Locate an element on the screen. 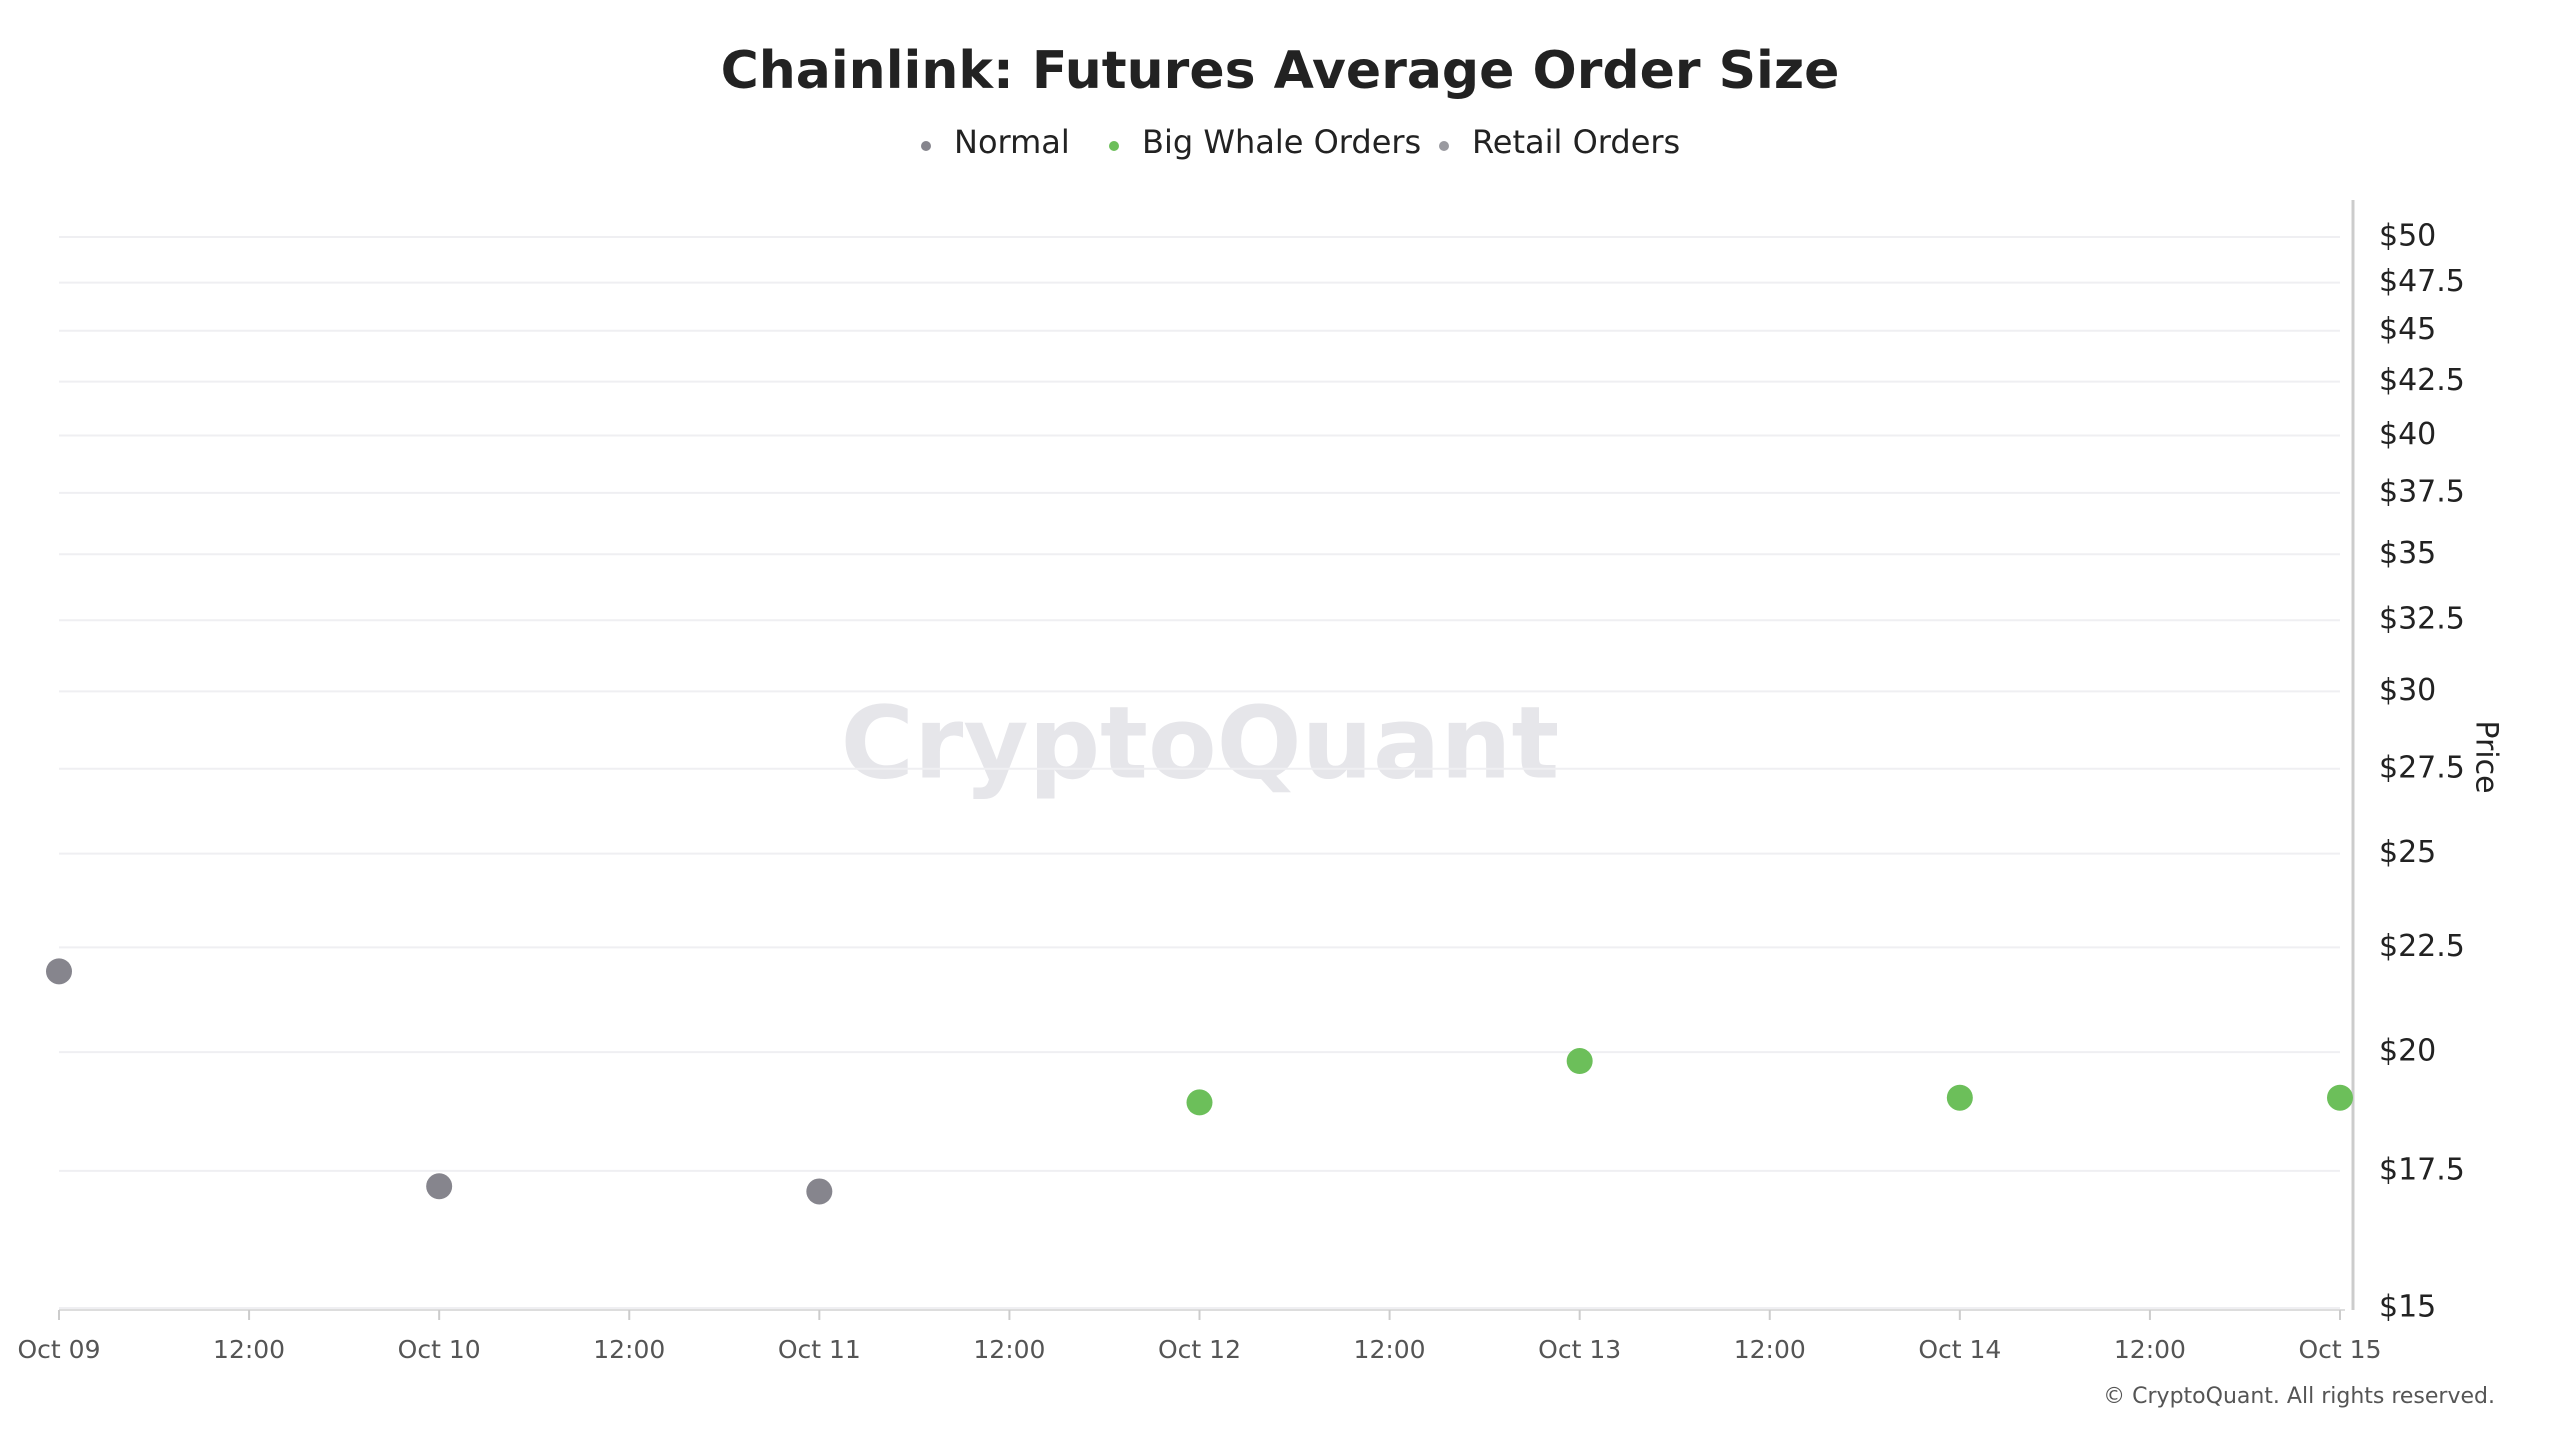 The image size is (2560, 1440). legend-label: Retail Orders is located at coordinates (1576, 142).